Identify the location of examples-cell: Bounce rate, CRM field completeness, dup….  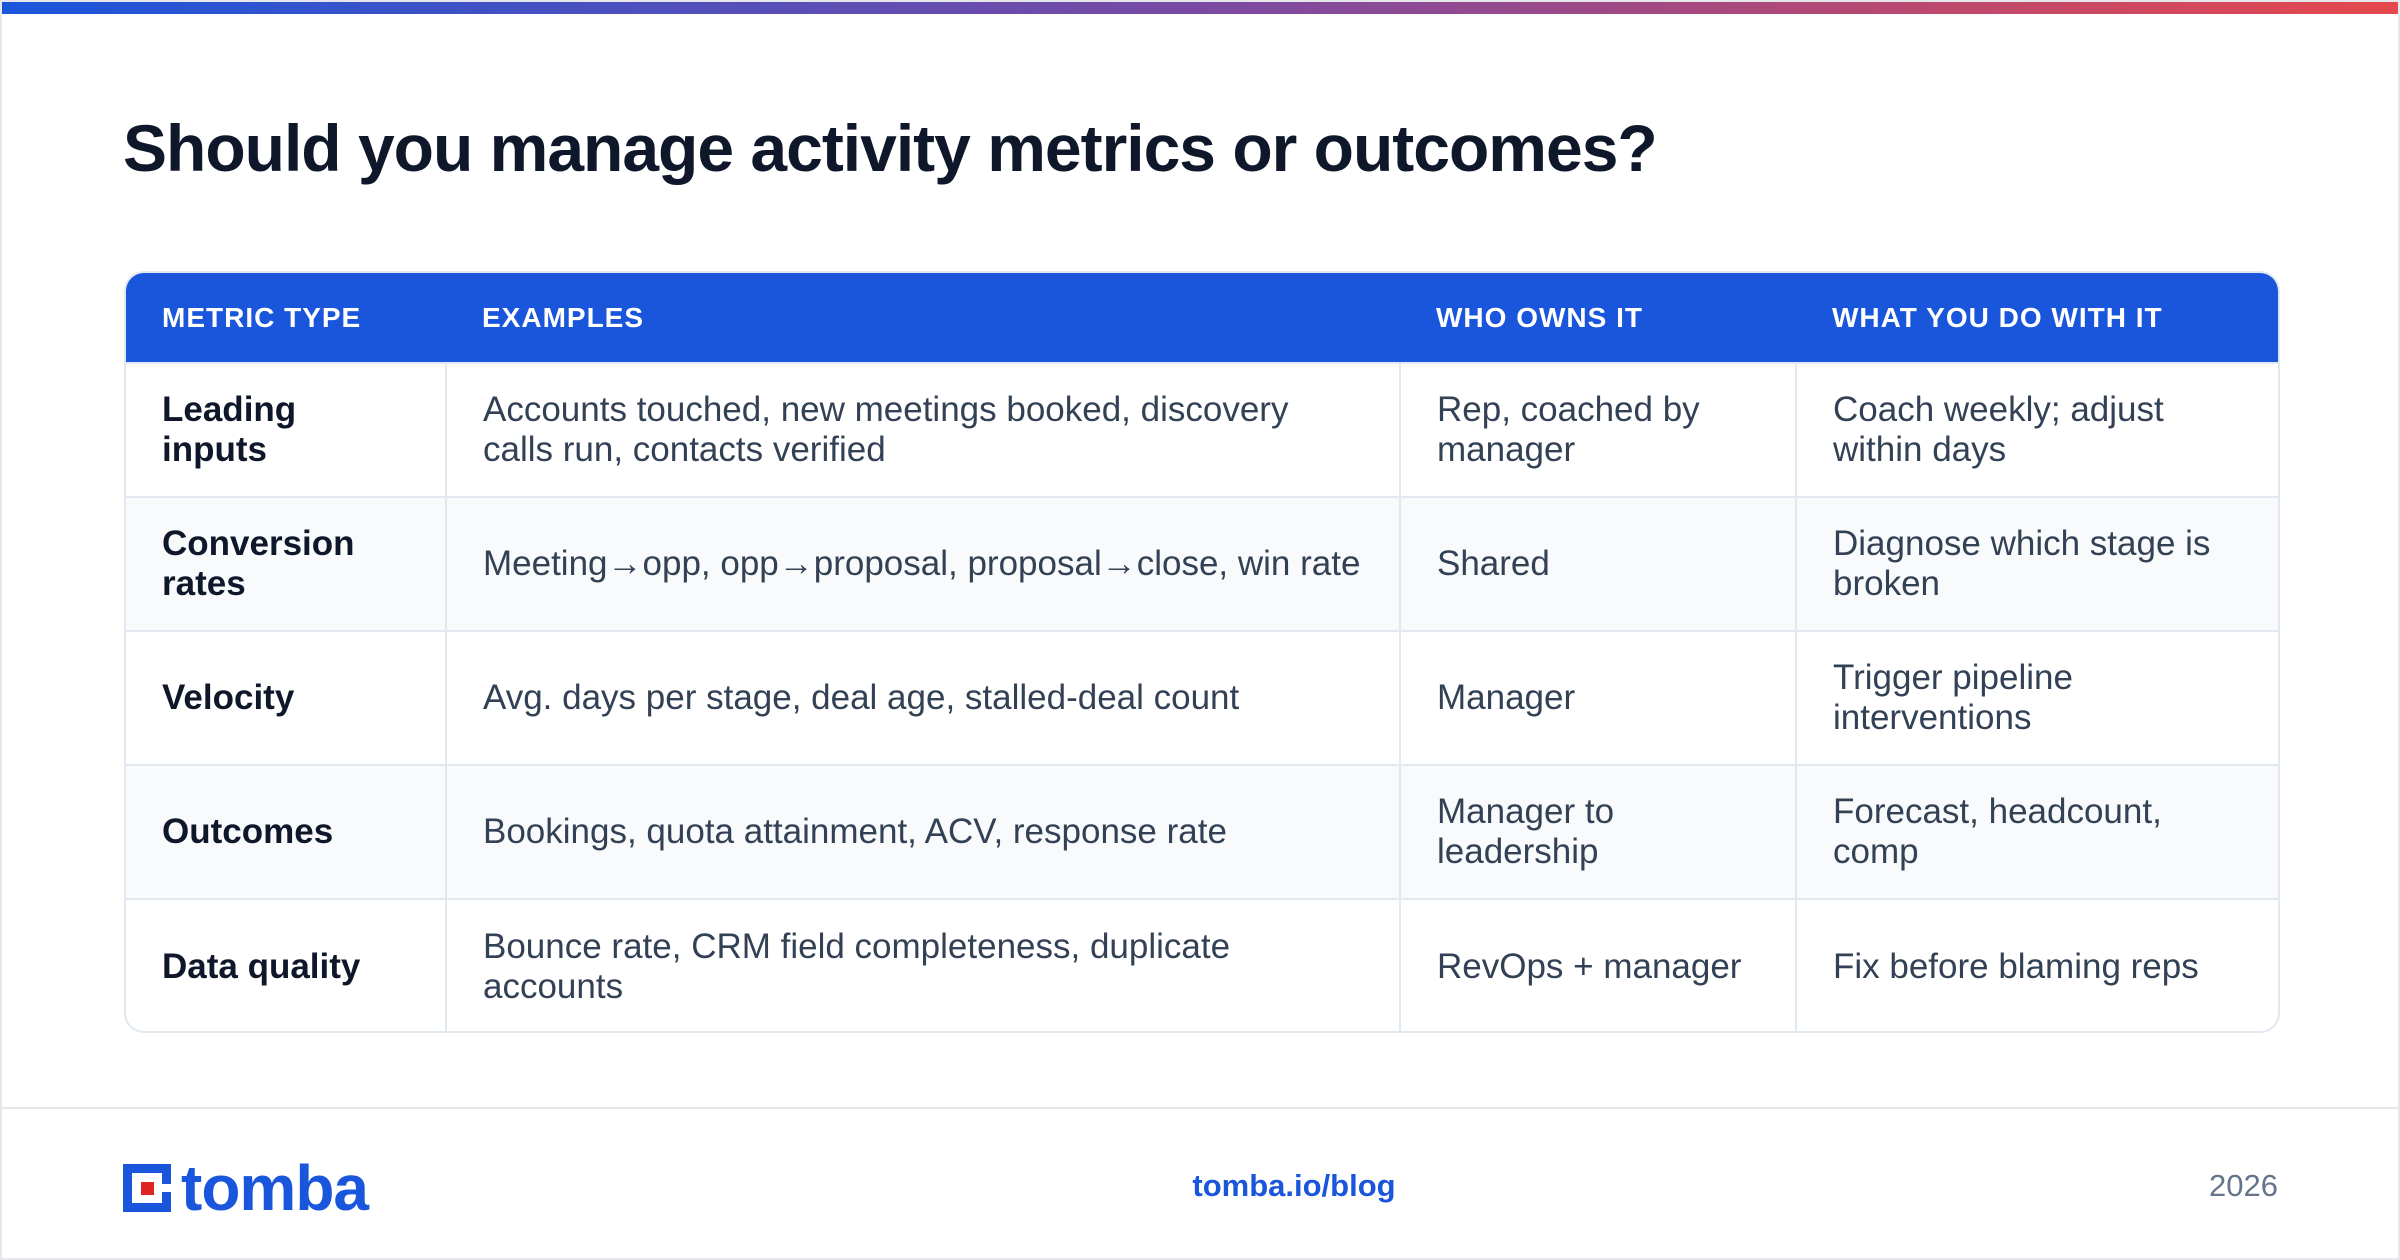
(922, 964).